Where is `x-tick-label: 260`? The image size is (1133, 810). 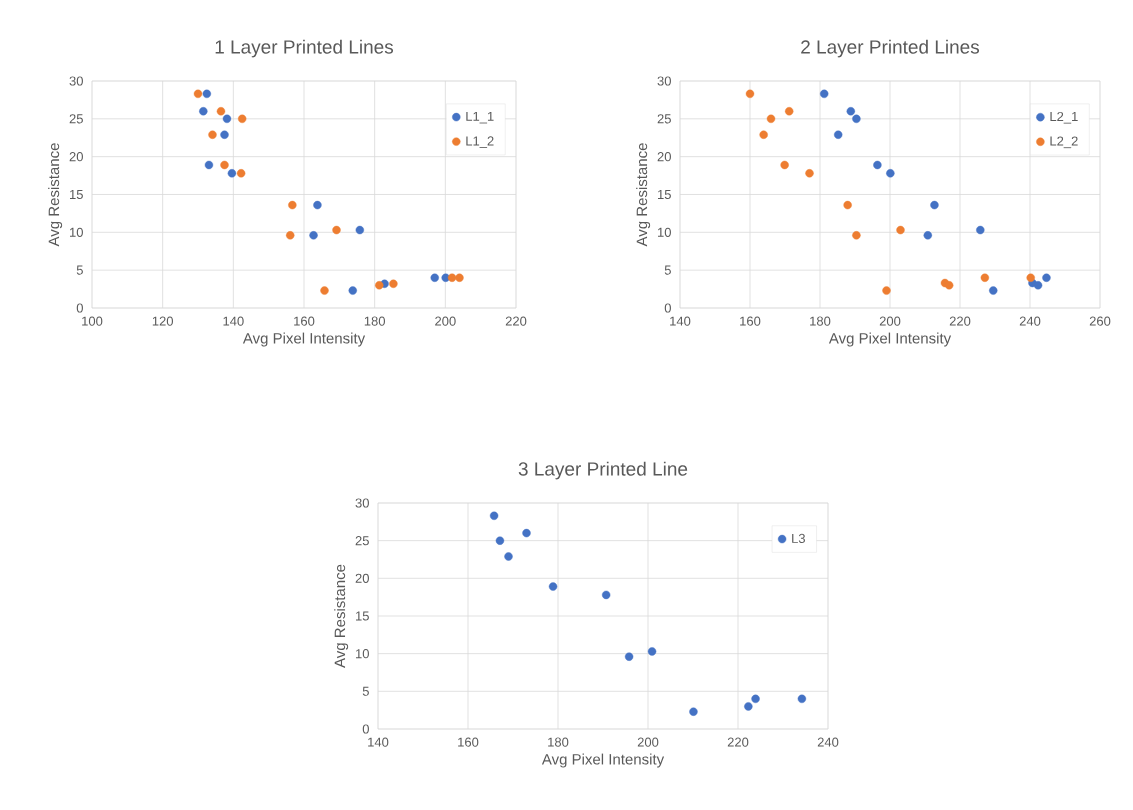 x-tick-label: 260 is located at coordinates (1100, 321).